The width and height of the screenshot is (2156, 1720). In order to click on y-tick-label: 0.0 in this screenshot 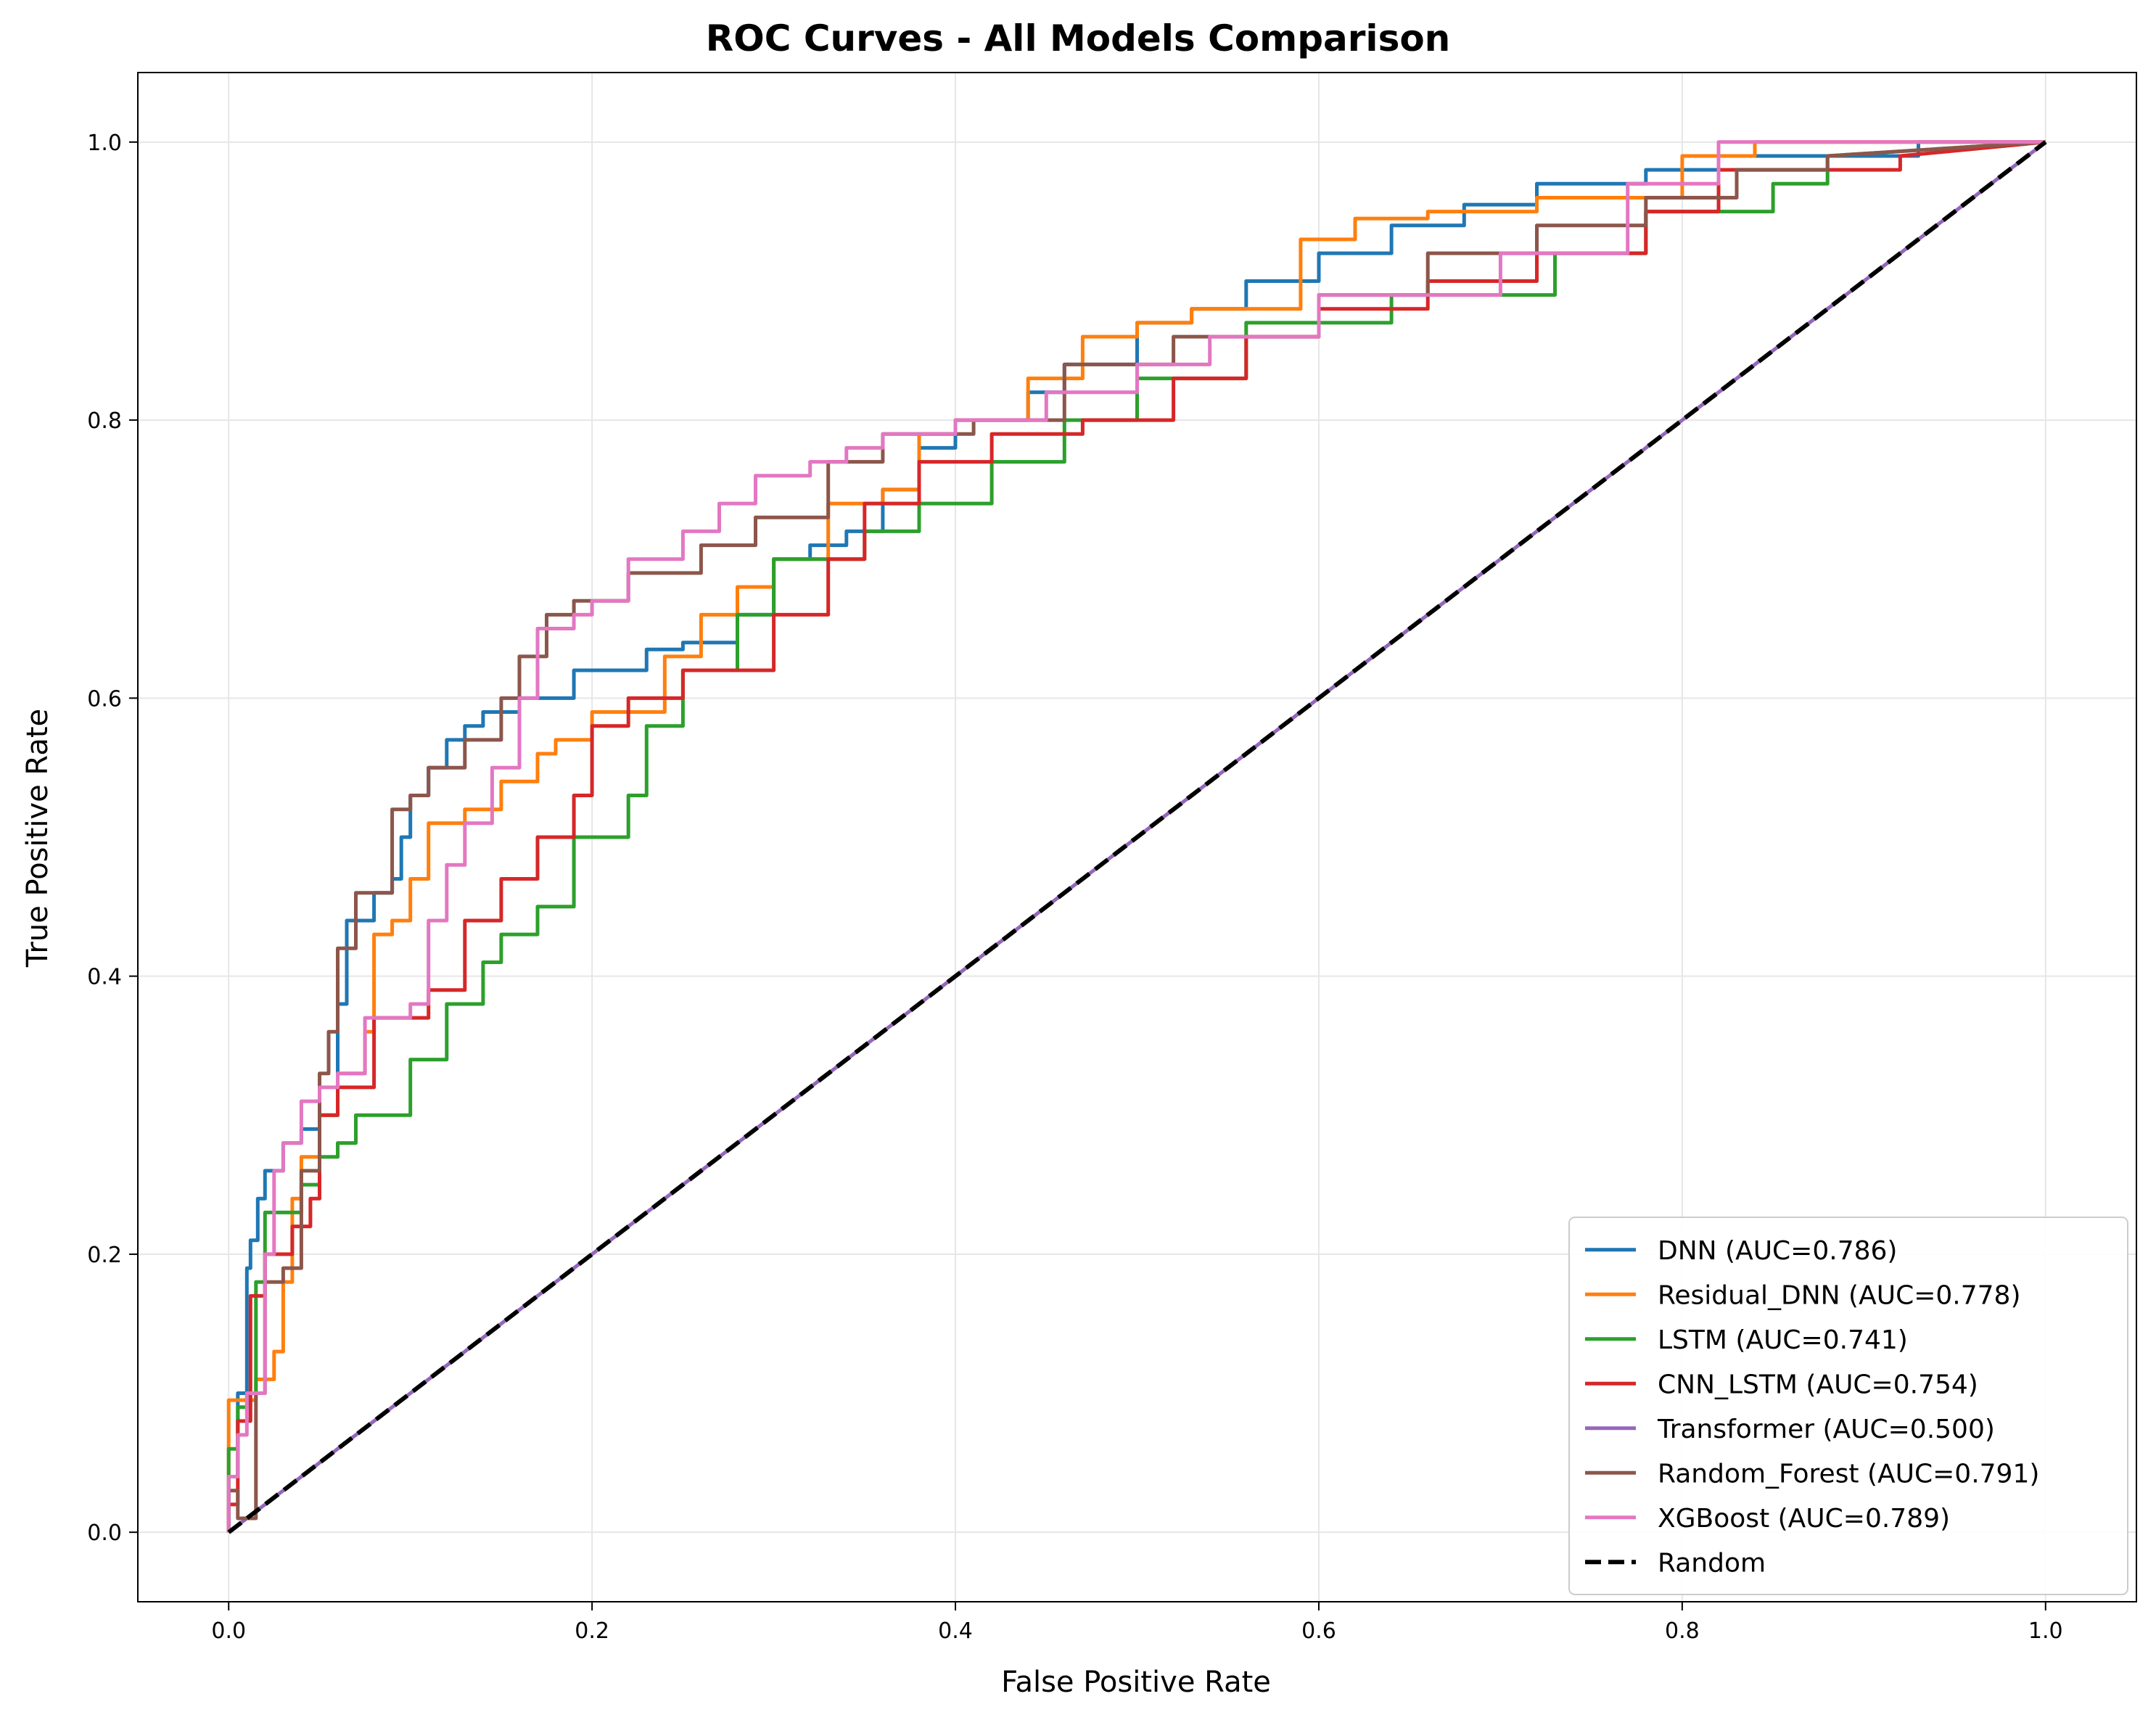, I will do `click(104, 1533)`.